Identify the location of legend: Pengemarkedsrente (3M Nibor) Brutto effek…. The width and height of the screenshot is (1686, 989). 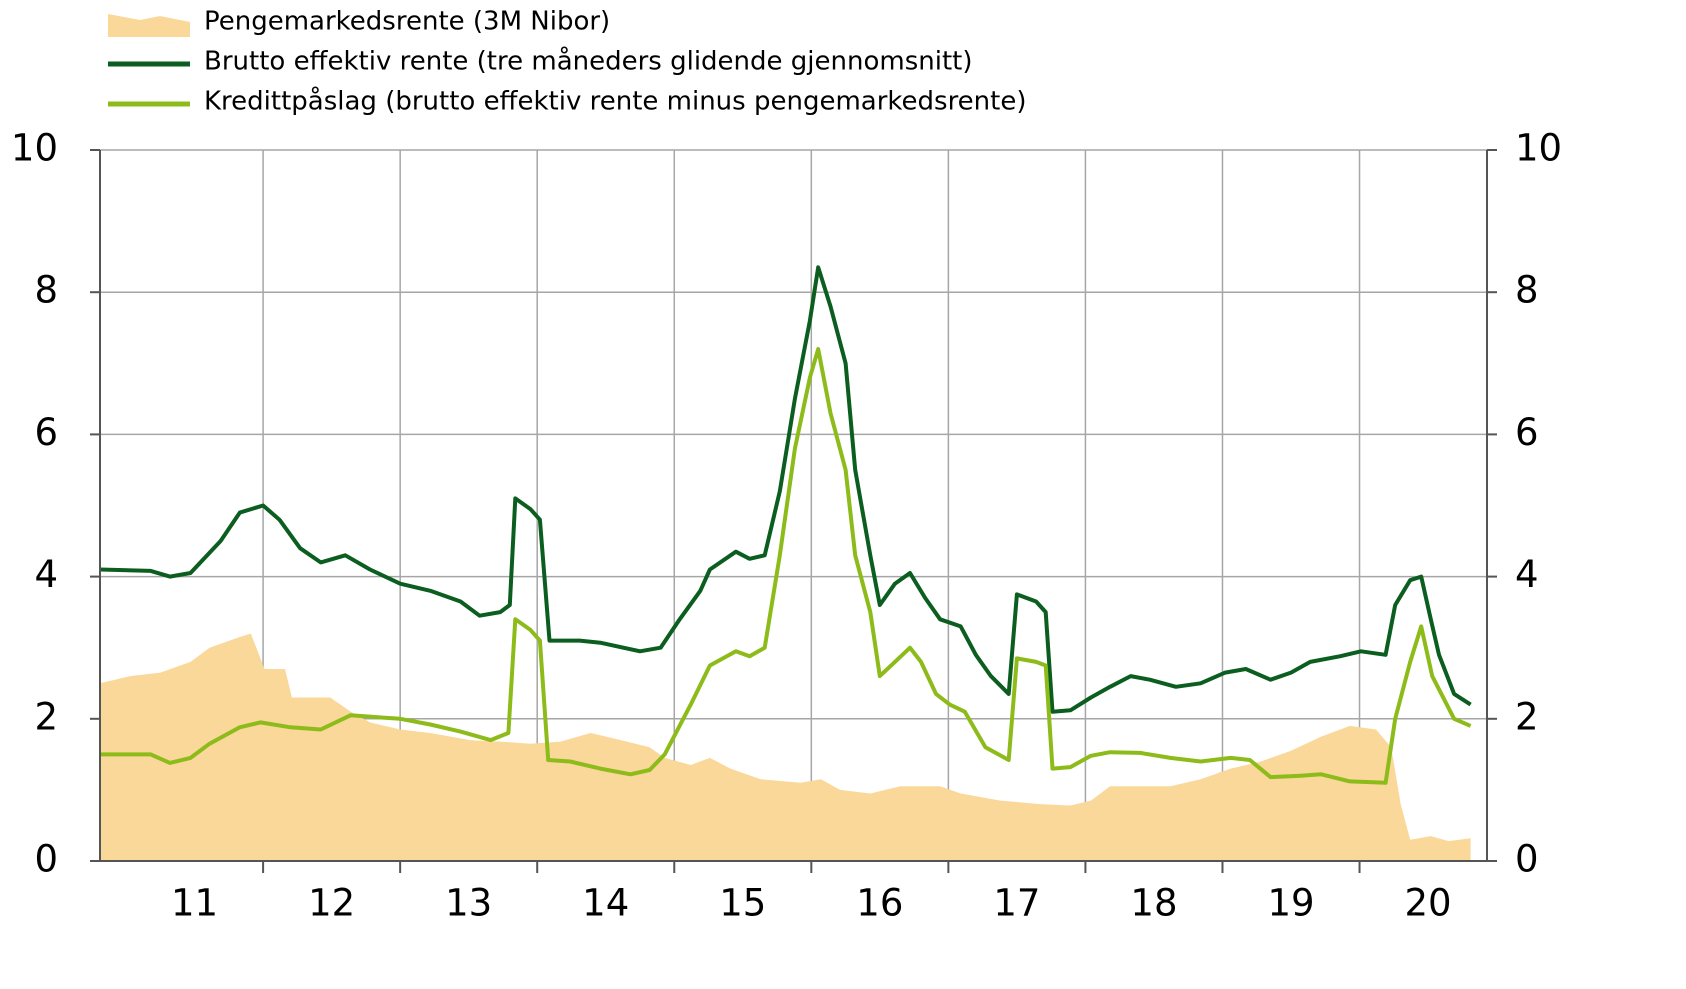
(567, 62).